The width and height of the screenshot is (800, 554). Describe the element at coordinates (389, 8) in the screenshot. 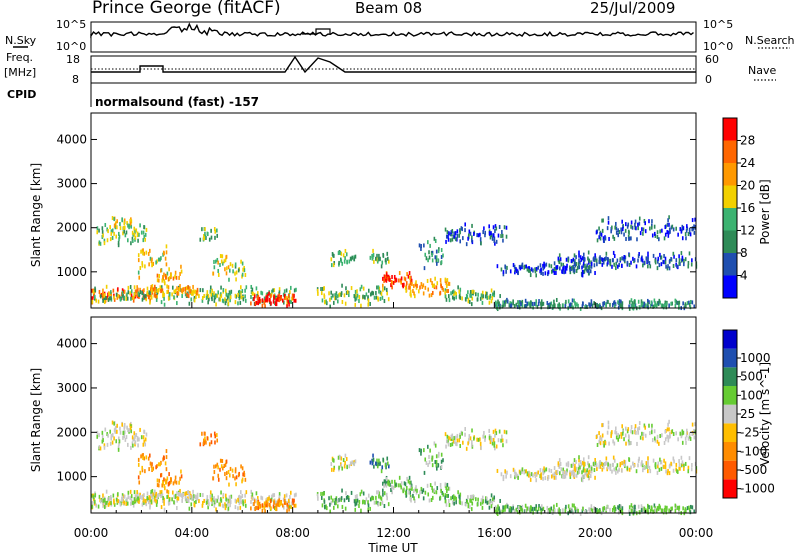

I see `beam-title: Beam 08` at that location.